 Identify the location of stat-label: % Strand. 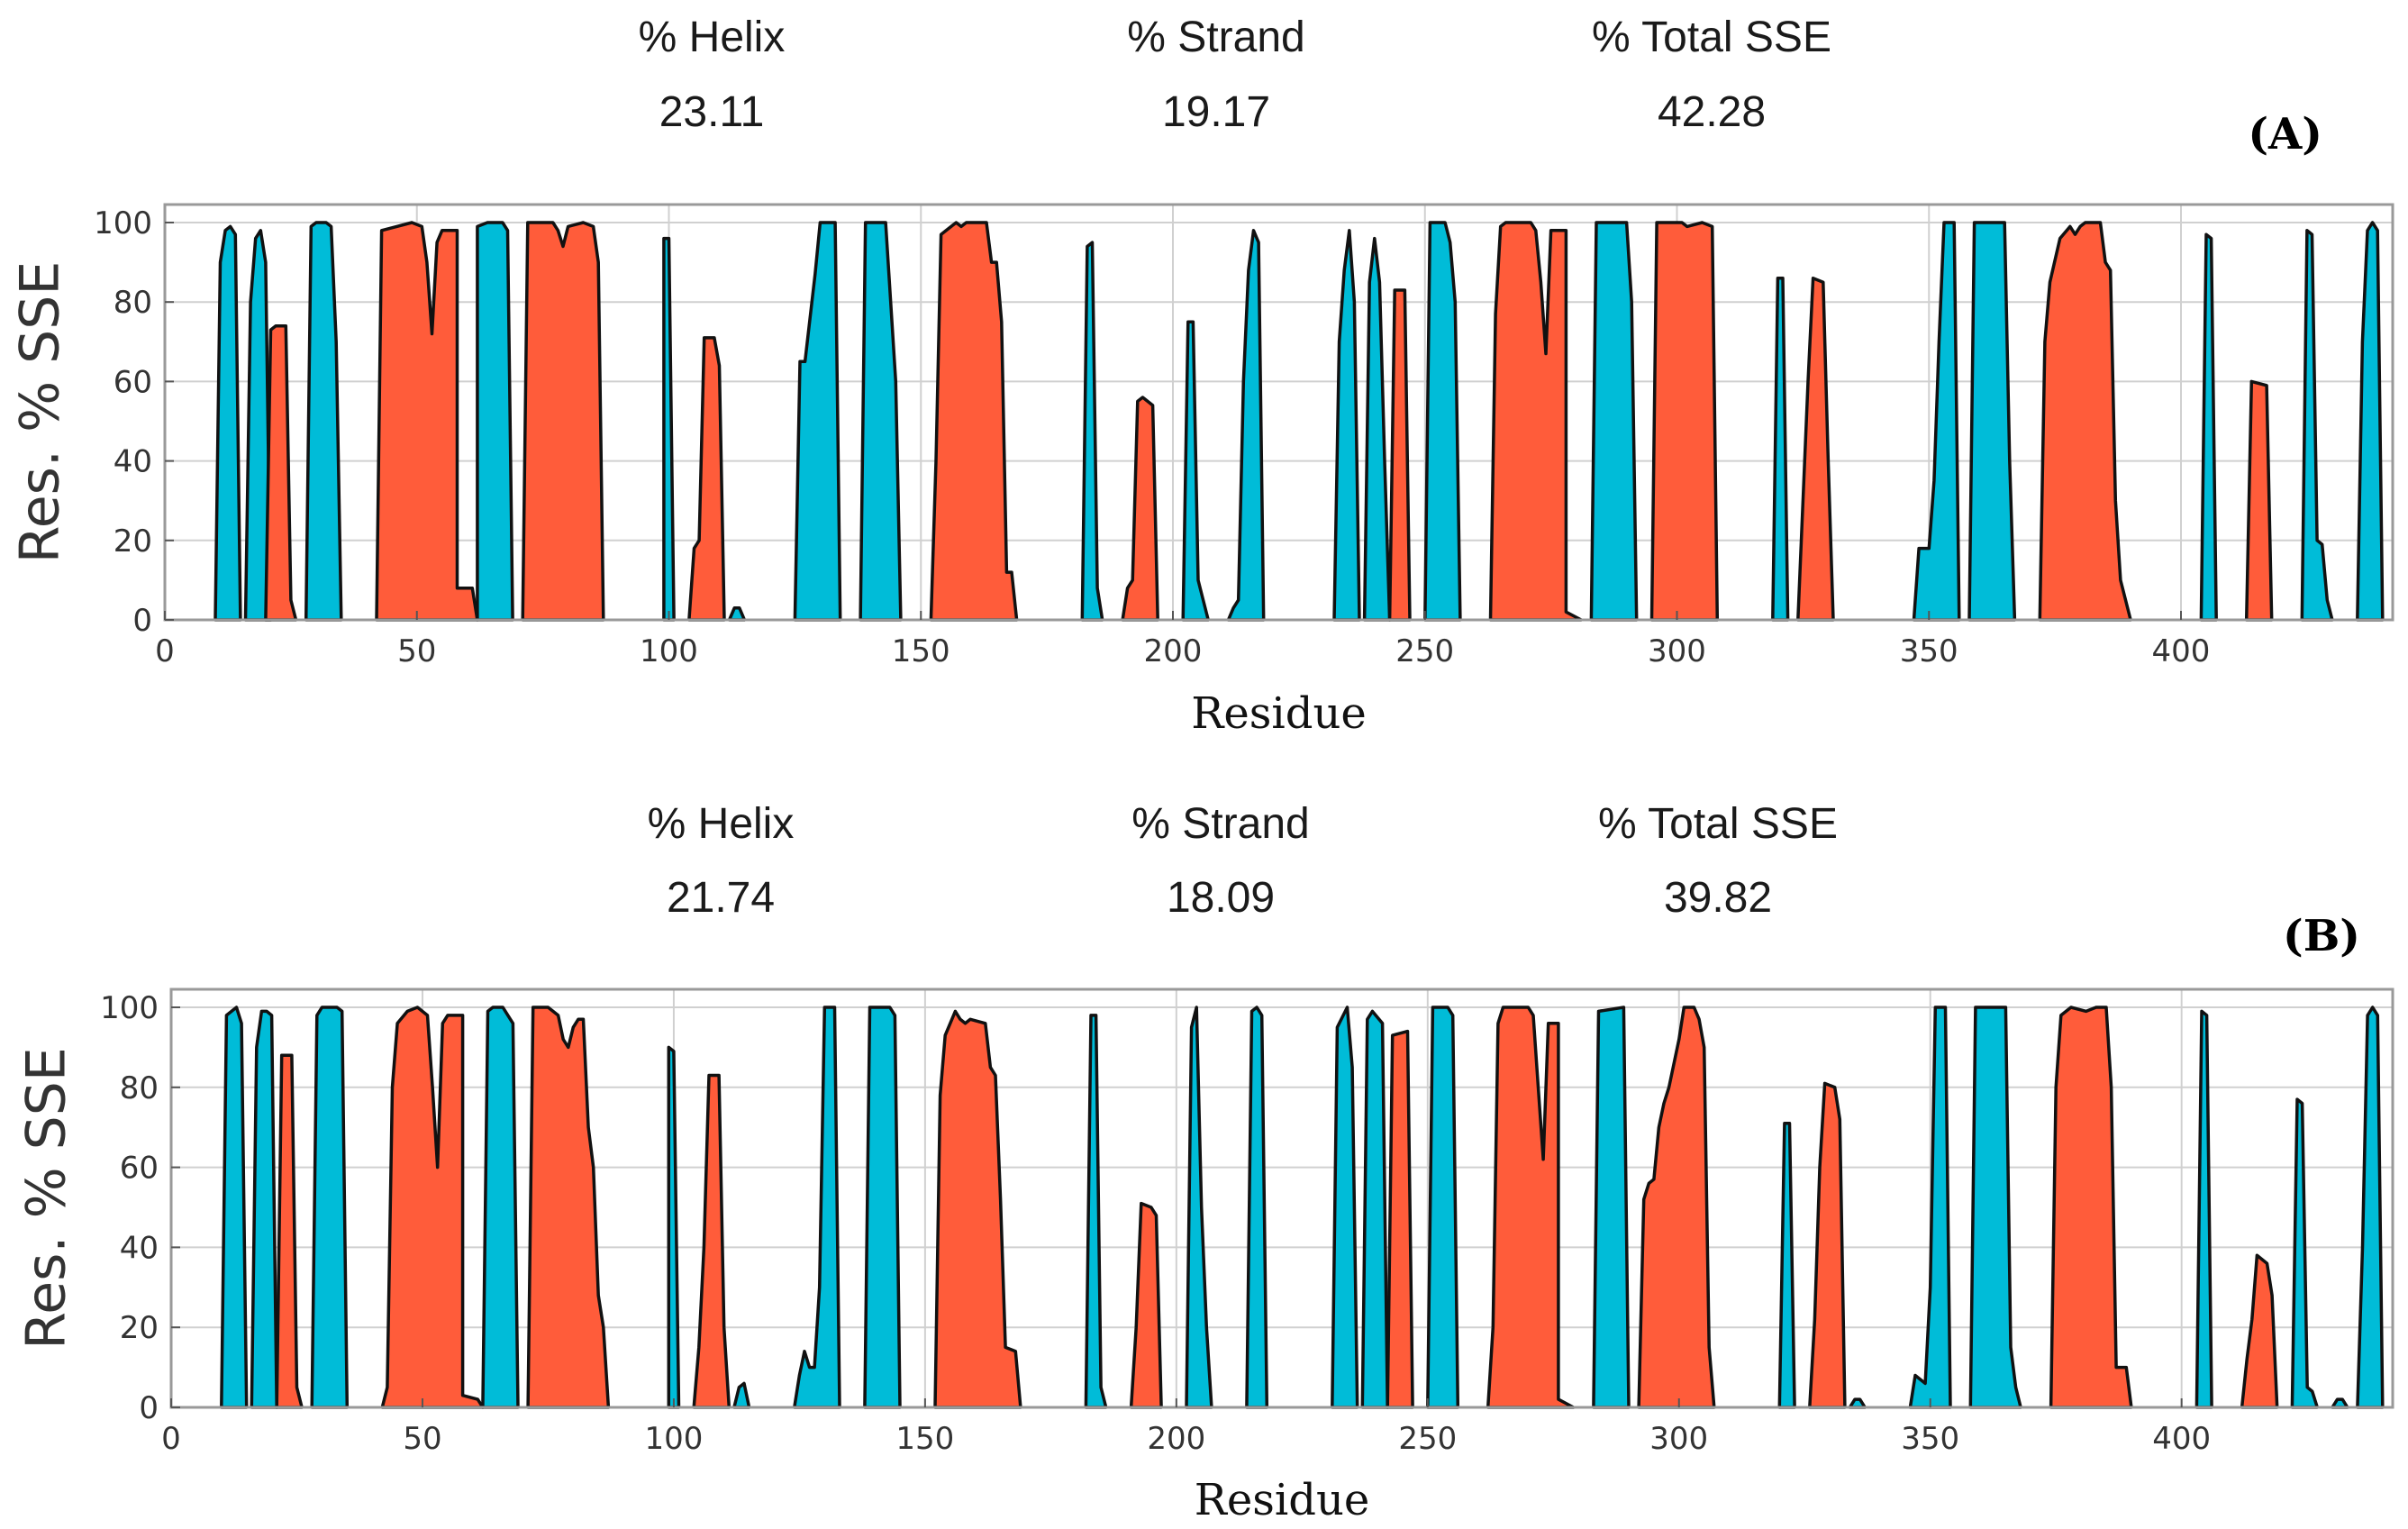
(1220, 824).